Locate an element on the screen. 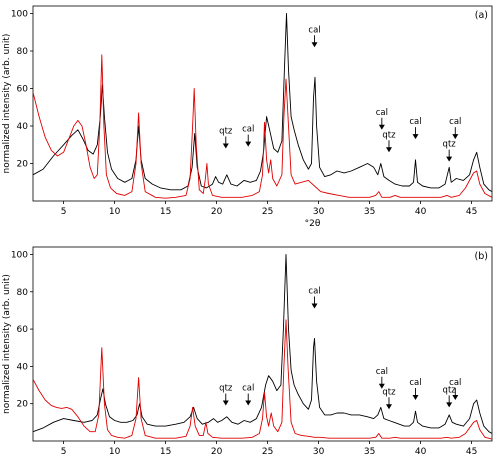 This screenshot has width=500, height=471. panel-label: (b) is located at coordinates (481, 256).